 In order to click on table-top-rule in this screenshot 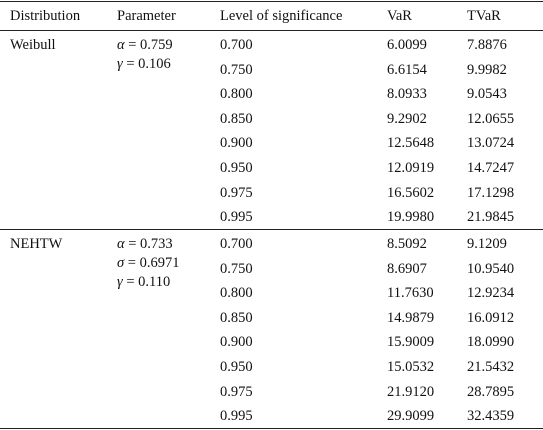, I will do `click(271, 1)`.